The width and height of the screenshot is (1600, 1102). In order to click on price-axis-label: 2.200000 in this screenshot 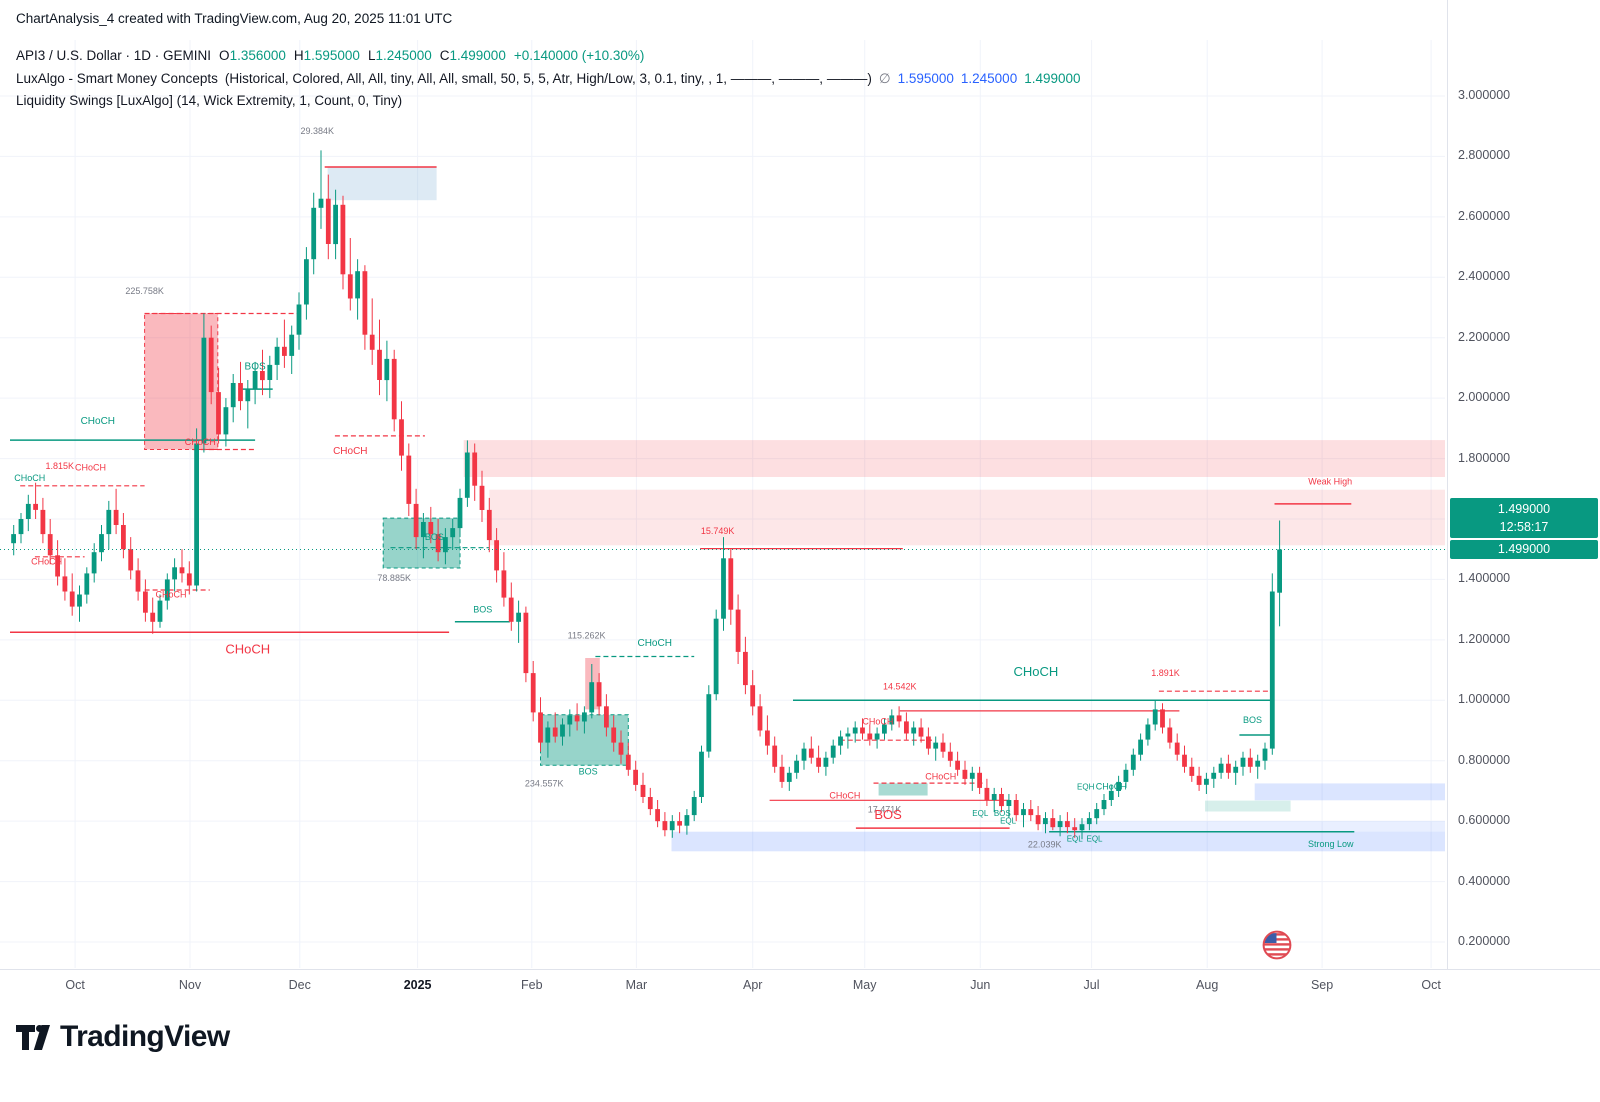, I will do `click(1484, 336)`.